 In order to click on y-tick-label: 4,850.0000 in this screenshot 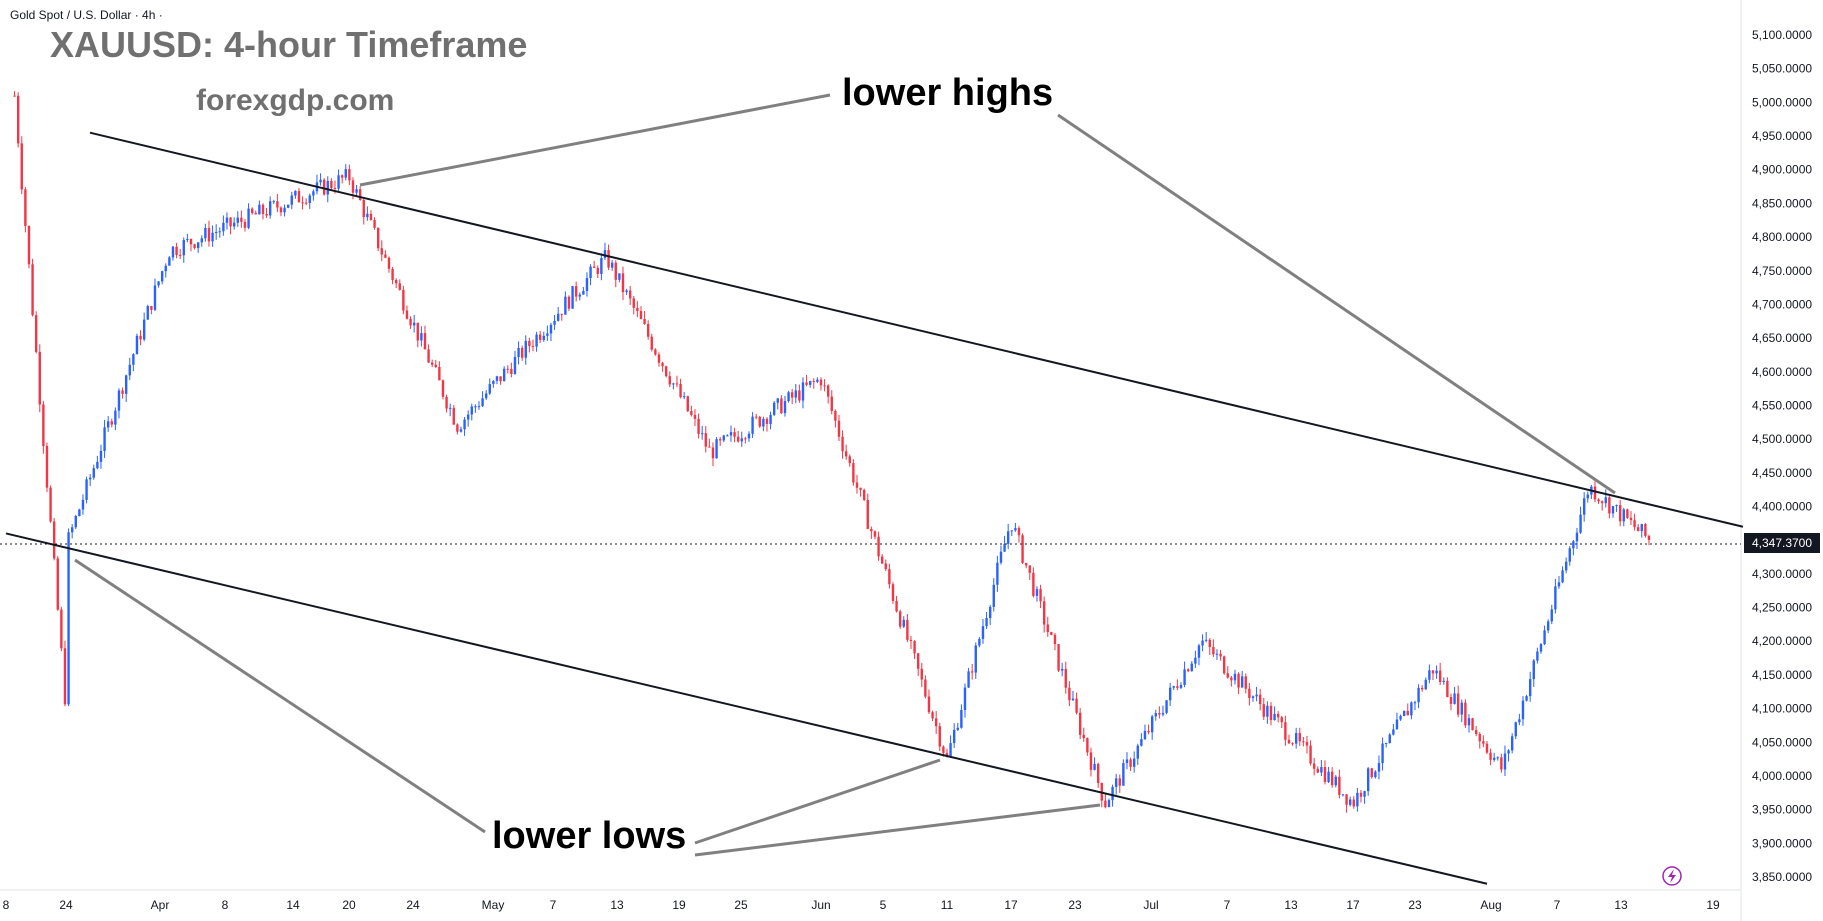, I will do `click(1782, 203)`.